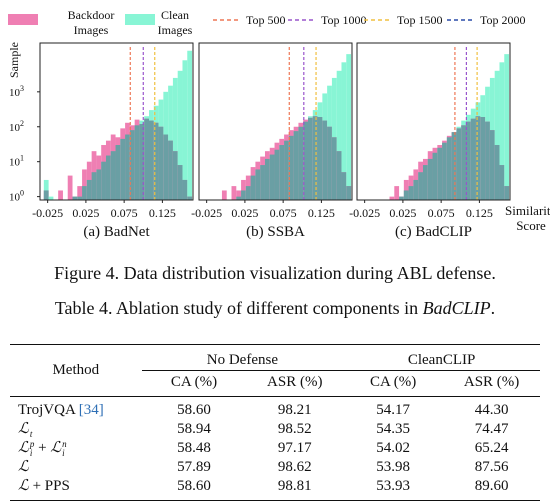 This screenshot has width=550, height=501. Describe the element at coordinates (192, 383) in the screenshot. I see `column-header: CA (%)` at that location.